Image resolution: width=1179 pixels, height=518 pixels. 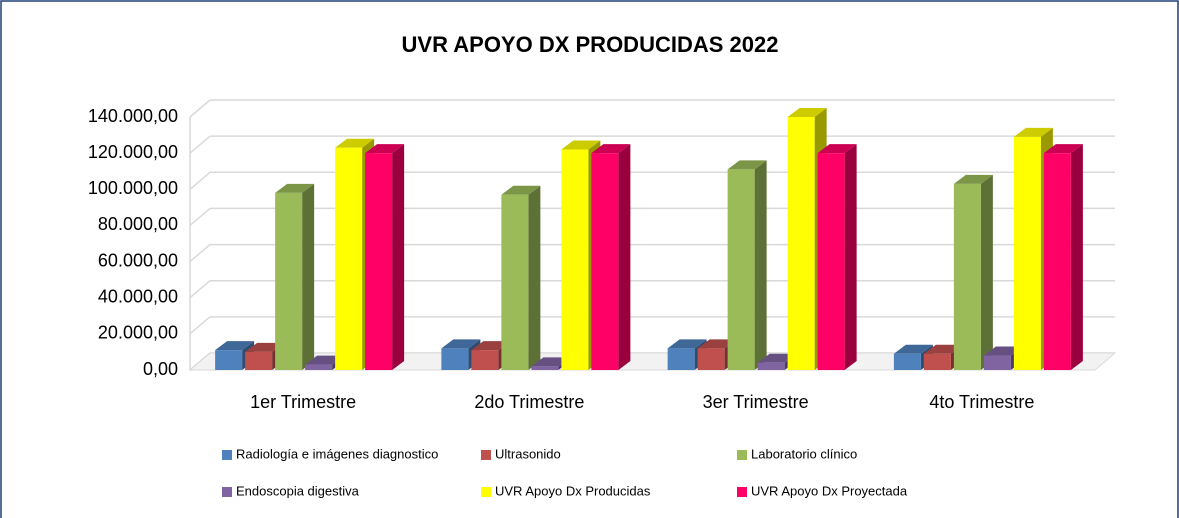 I want to click on y-tick-label: 80.000,00, so click(x=138, y=224).